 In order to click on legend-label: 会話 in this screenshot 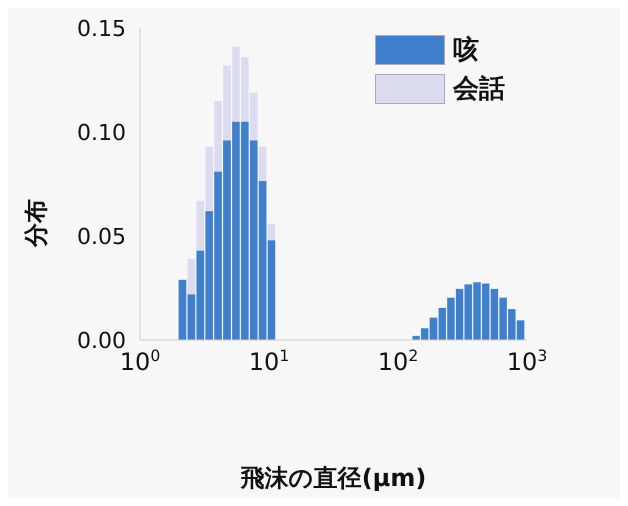, I will do `click(479, 89)`.